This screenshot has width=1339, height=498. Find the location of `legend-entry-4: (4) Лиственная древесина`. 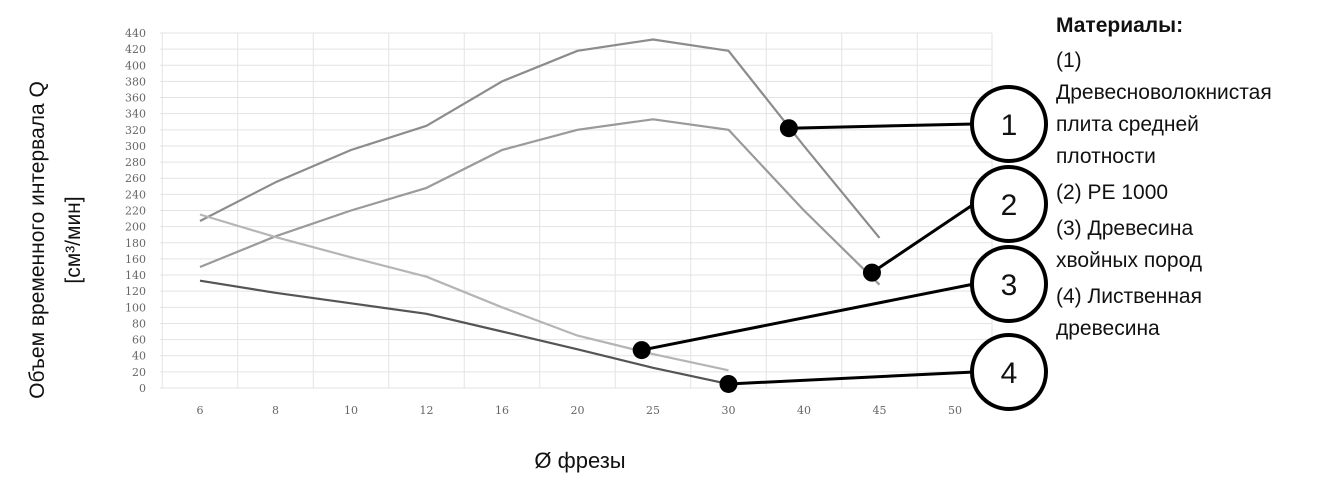

legend-entry-4: (4) Лиственная древесина is located at coordinates (1129, 313).